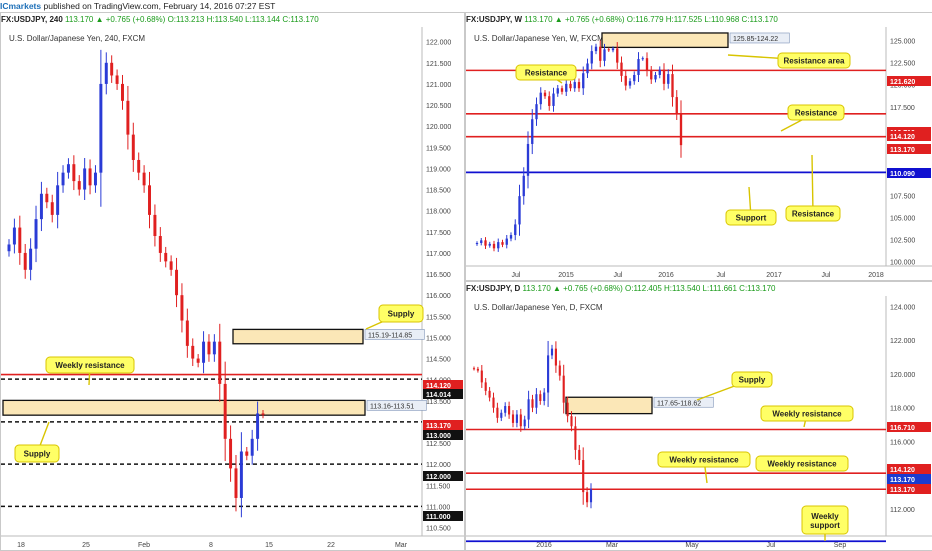 The height and width of the screenshot is (551, 932). What do you see at coordinates (438, 148) in the screenshot?
I see `y-tick-label: 119.500` at bounding box center [438, 148].